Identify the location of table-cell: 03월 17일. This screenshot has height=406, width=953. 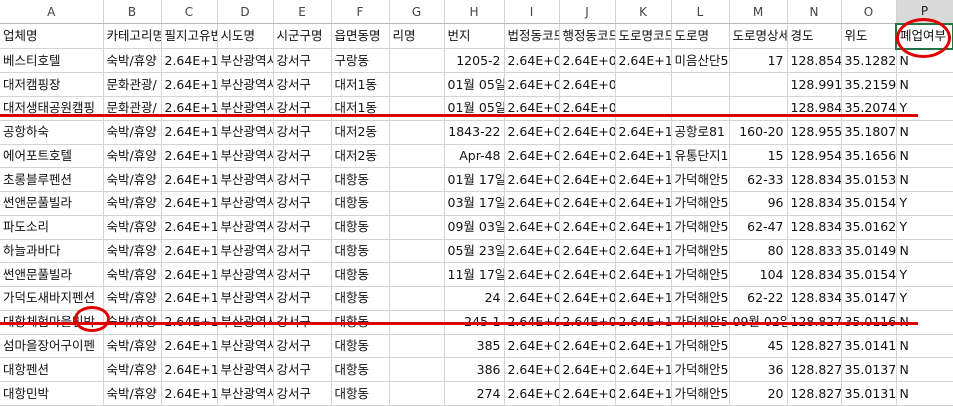
(474, 203).